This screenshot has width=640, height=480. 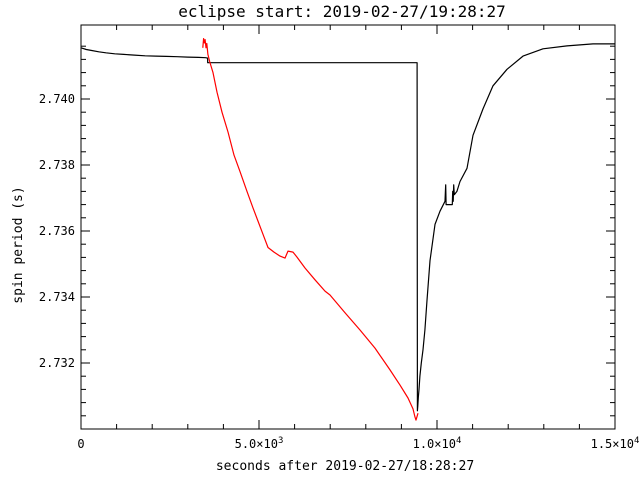 I want to click on y-axis-label: spin period (s), so click(x=18, y=244).